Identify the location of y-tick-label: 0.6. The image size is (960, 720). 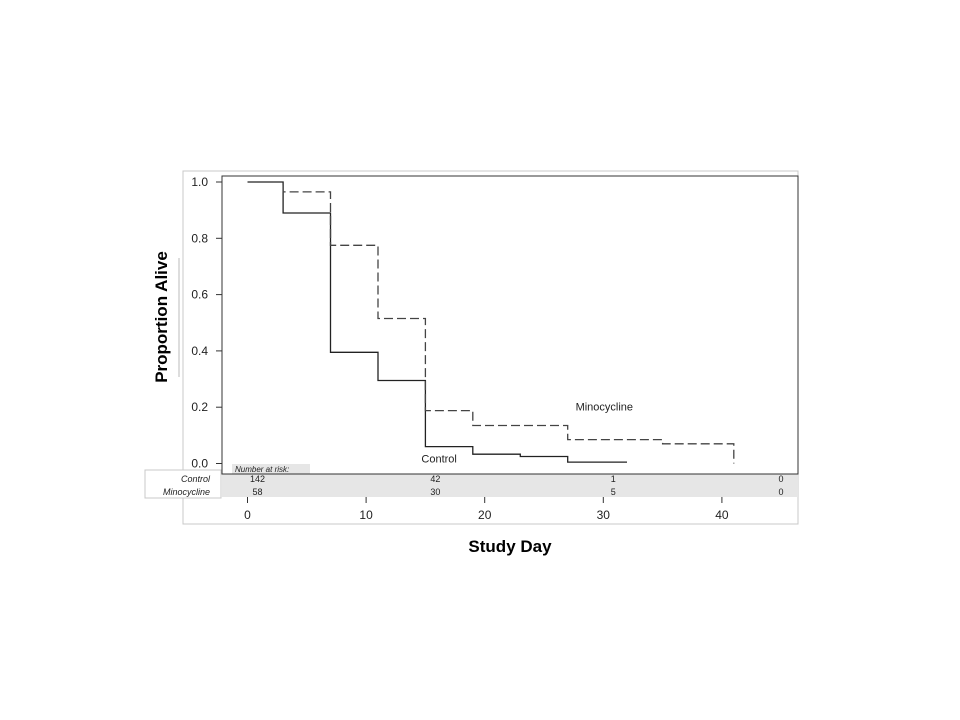
(199, 295).